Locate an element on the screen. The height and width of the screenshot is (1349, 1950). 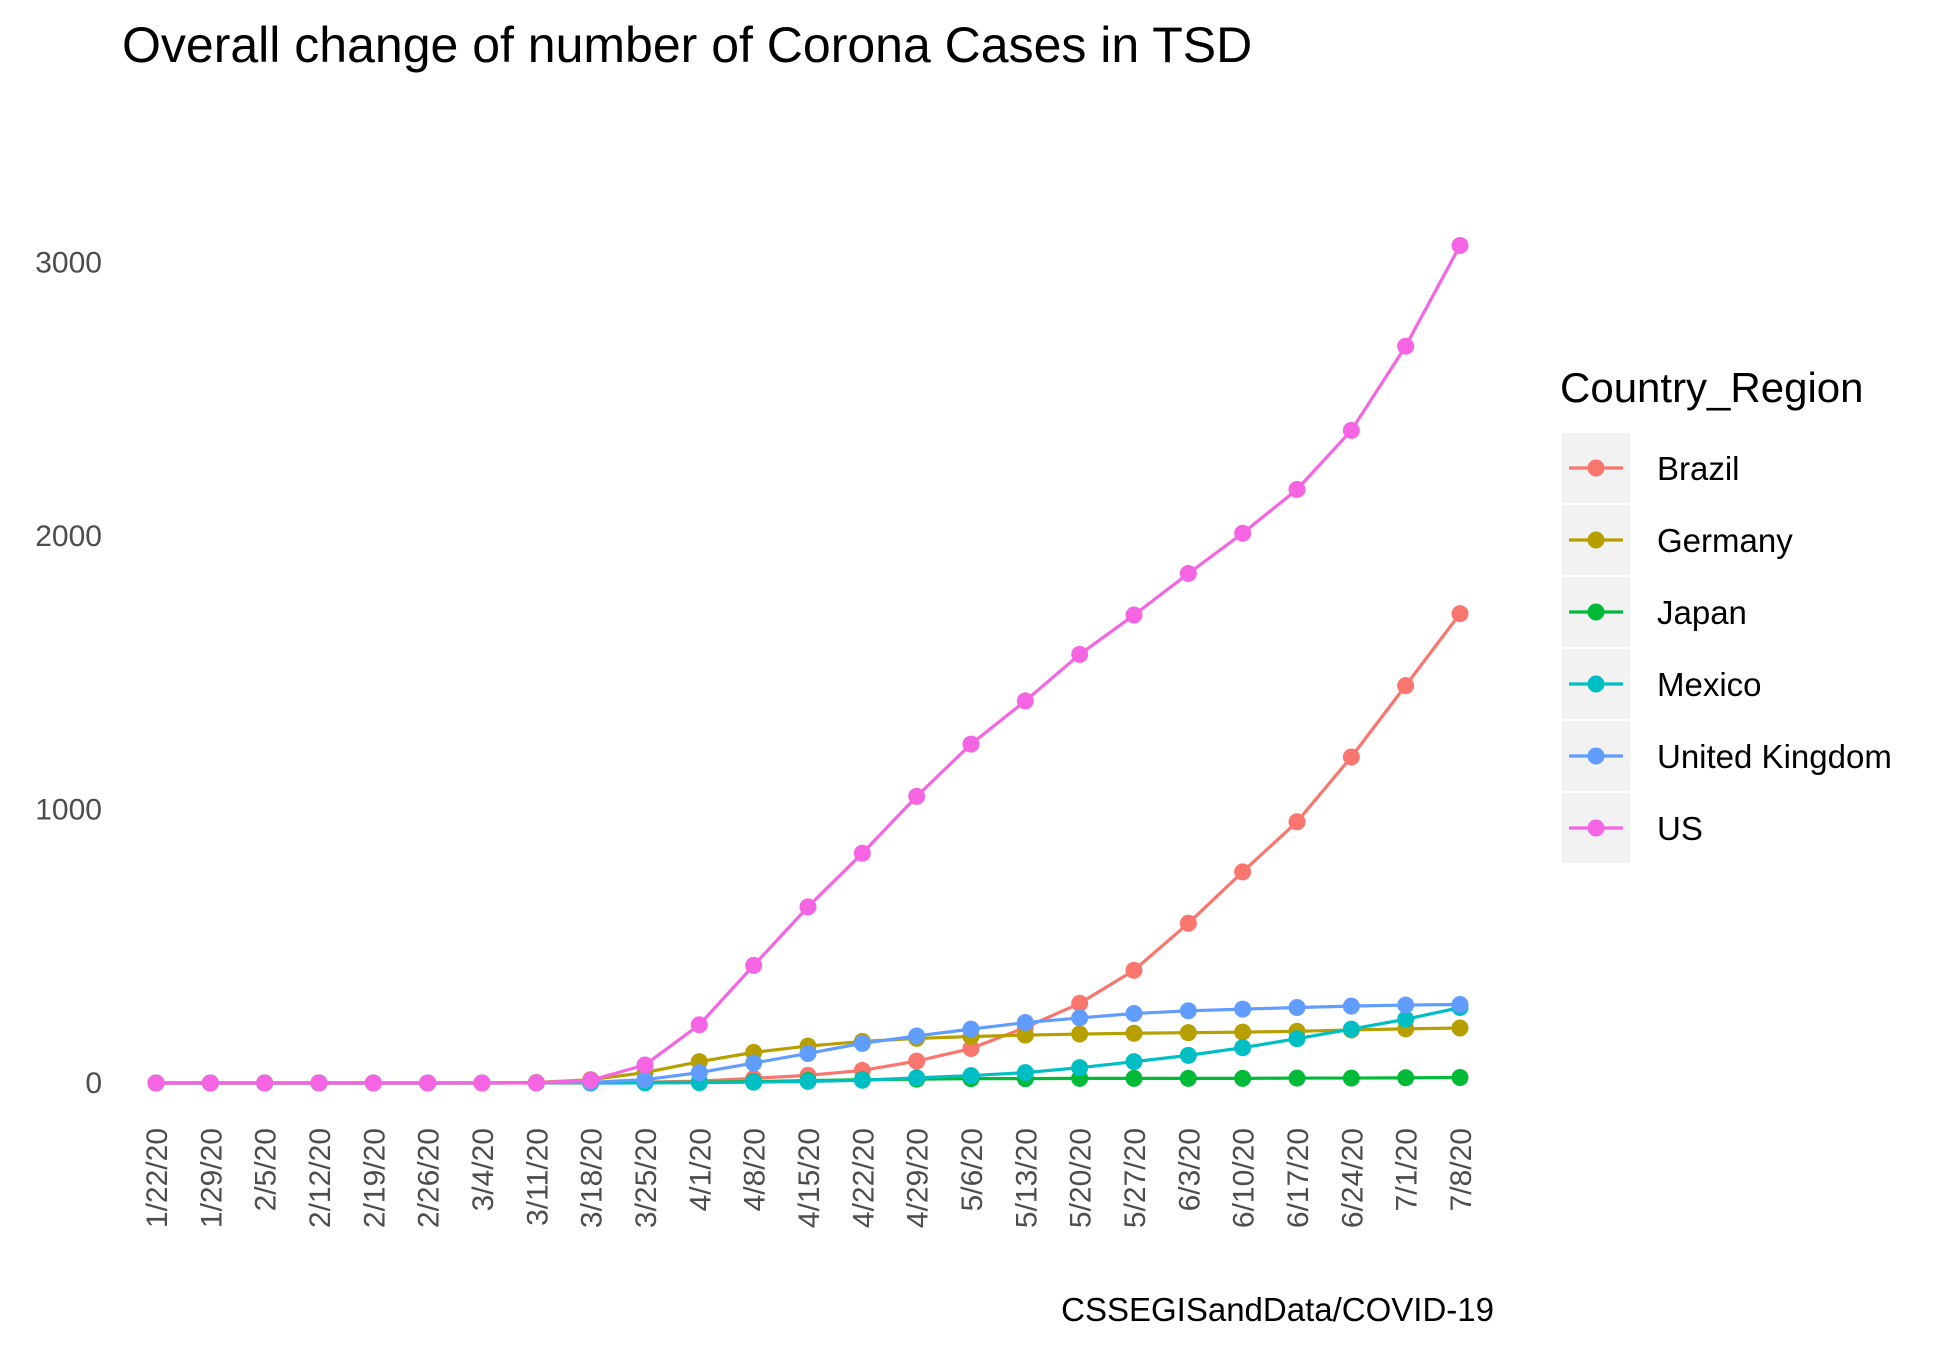
x-tick-label: 3/25/20 is located at coordinates (646, 1178).